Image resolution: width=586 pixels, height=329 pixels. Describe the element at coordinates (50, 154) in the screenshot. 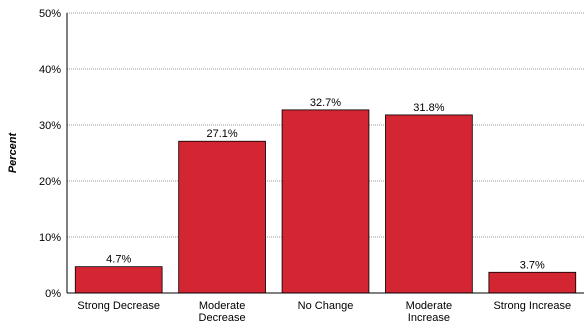

I see `y-tick-labels: 0% 10% 20% 30% 40% 50%` at that location.